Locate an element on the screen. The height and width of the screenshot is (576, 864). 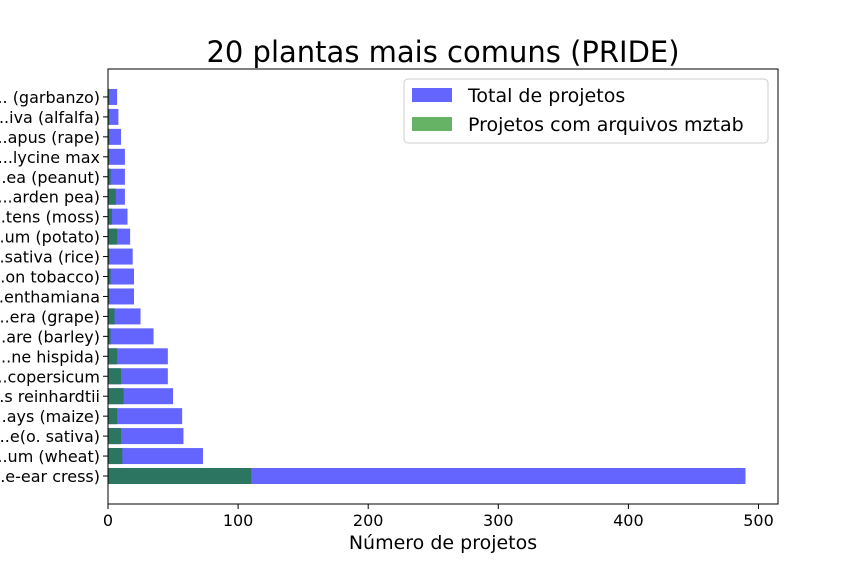
y-tick-label: ...sativa (rice) is located at coordinates (50, 257).